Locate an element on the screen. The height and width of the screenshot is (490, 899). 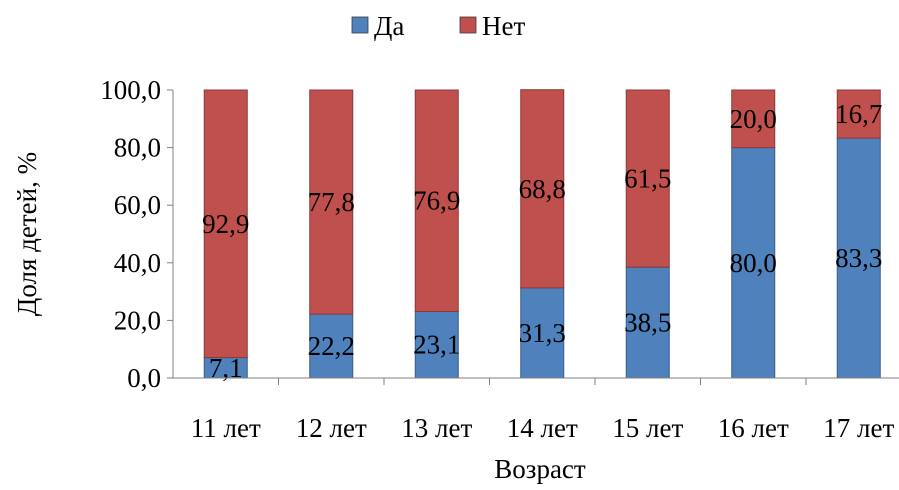
y-tick-label: 80,0 is located at coordinates (137, 148).